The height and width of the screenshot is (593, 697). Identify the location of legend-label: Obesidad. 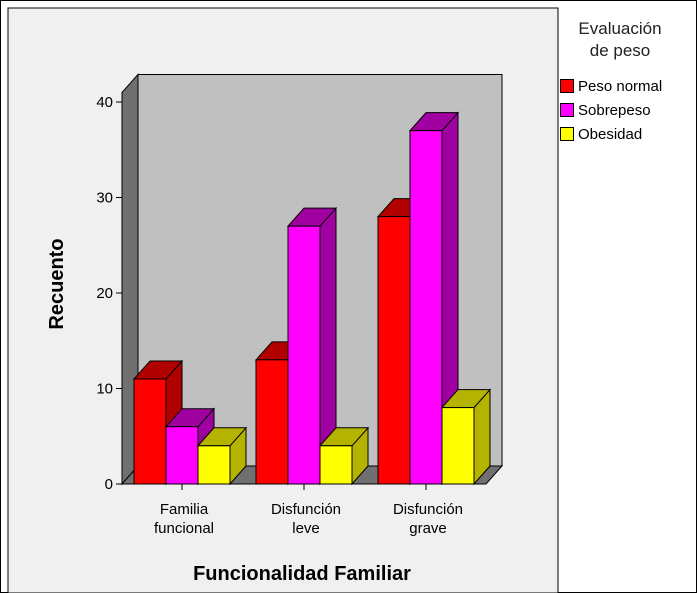
(610, 134).